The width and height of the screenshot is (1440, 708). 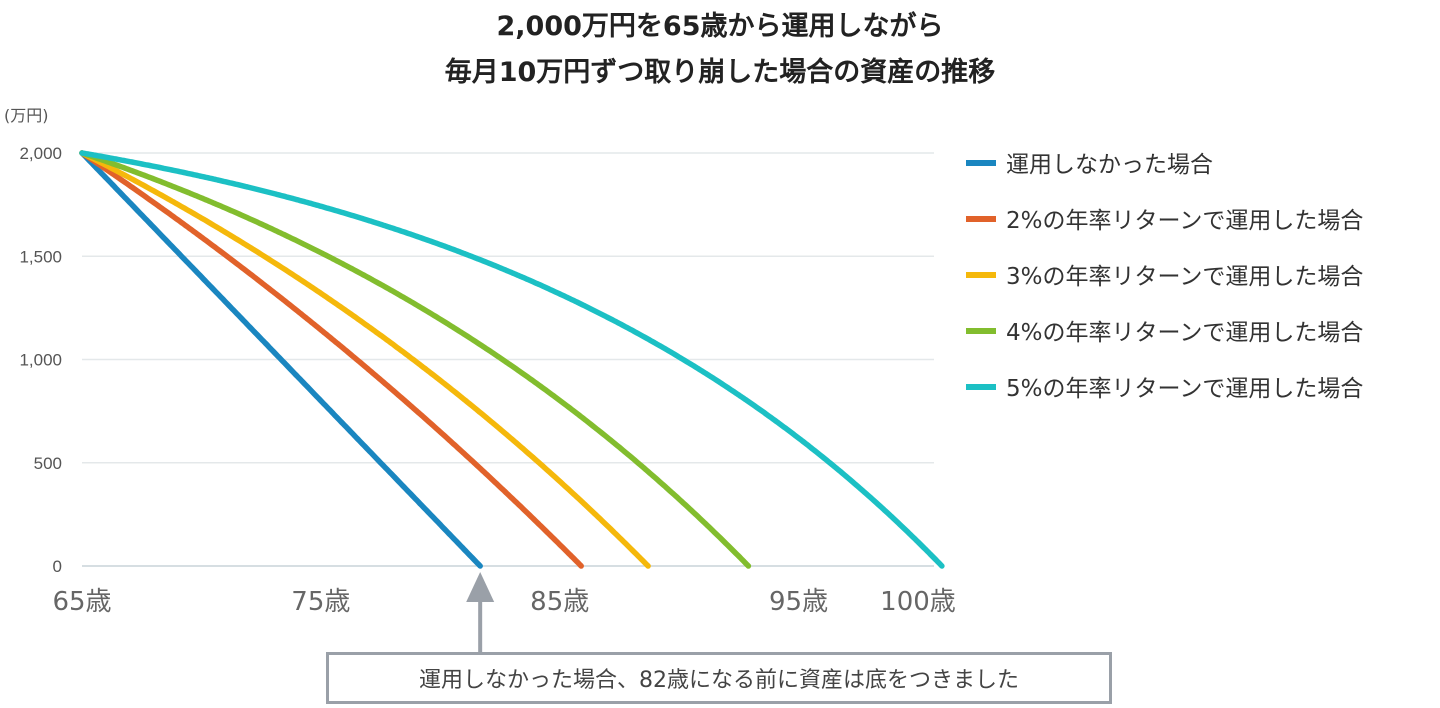 What do you see at coordinates (1109, 165) in the screenshot?
I see `legend-label: 運用しなかった場合` at bounding box center [1109, 165].